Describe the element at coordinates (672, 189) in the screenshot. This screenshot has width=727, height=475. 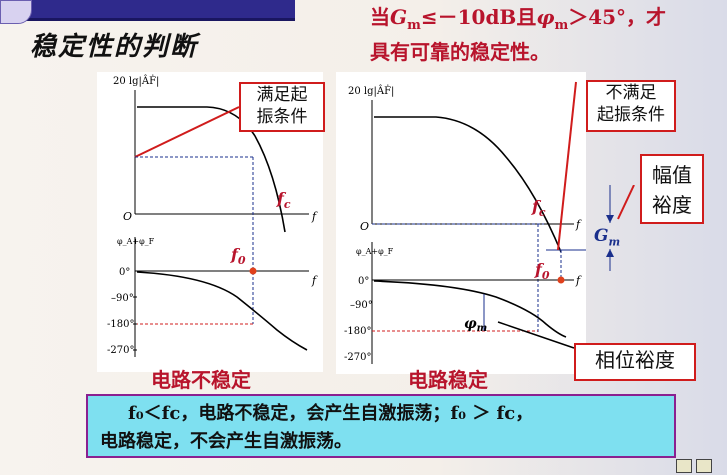
I see `gain-margin-callout: 幅值 裕度` at that location.